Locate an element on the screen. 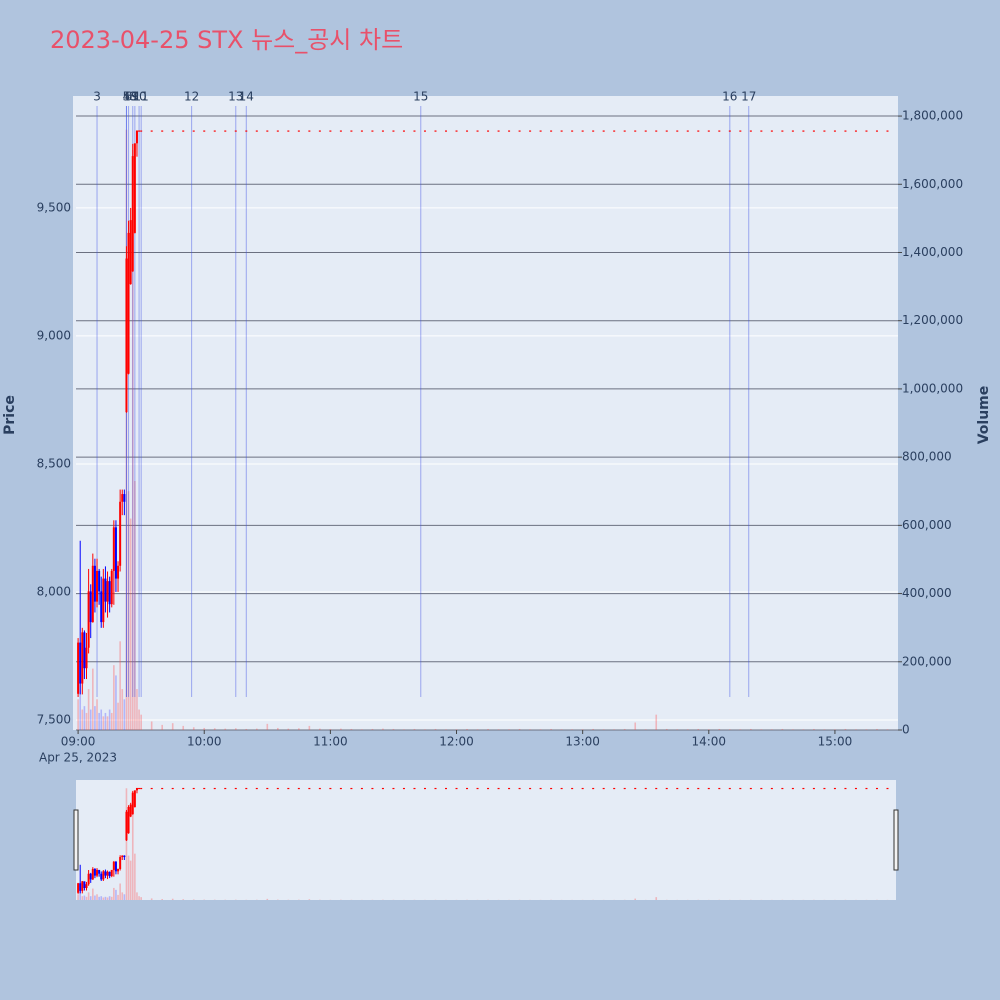 This screenshot has height=1000, width=1000. y2-tick-label: 600,000 is located at coordinates (927, 525).